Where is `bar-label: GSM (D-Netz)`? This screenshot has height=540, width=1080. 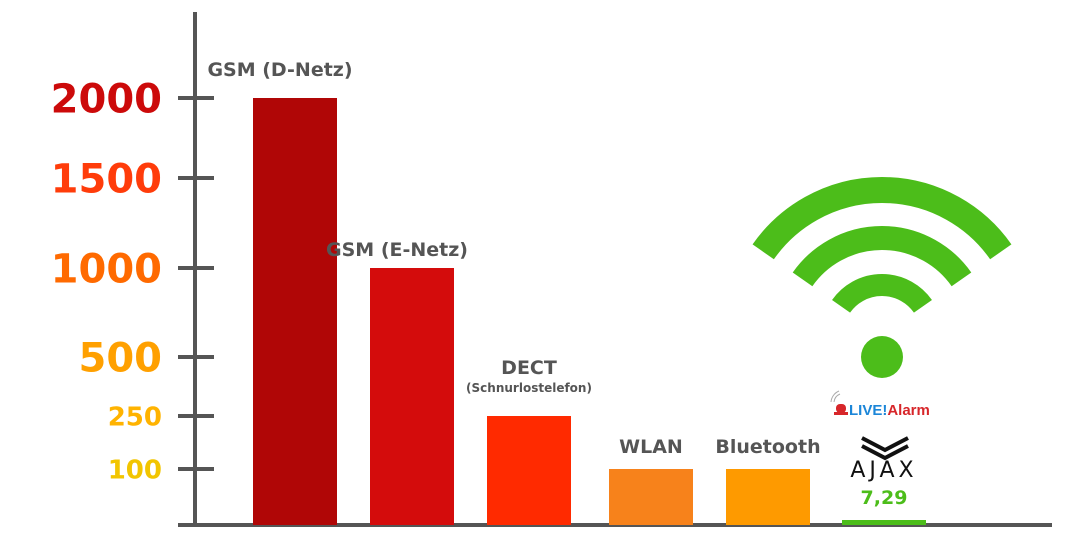
bar-label: GSM (D-Netz) is located at coordinates (279, 70).